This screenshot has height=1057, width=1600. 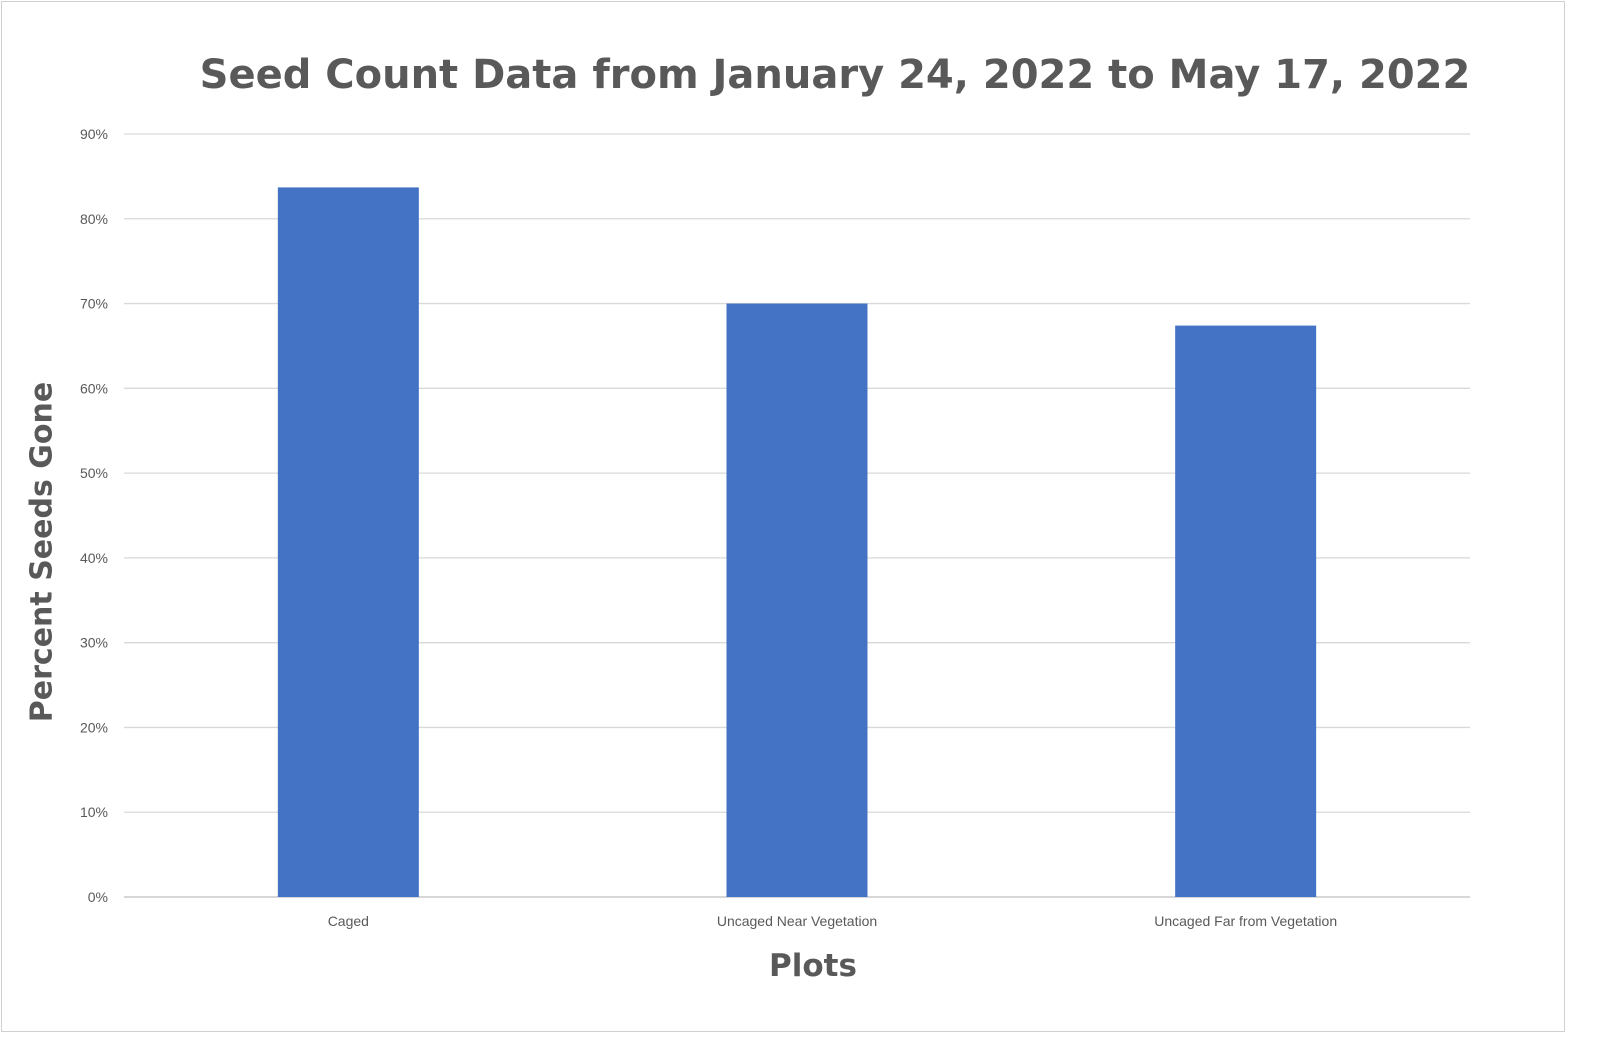 What do you see at coordinates (1246, 611) in the screenshot?
I see `bar-uncaged-far-from-vegetation` at bounding box center [1246, 611].